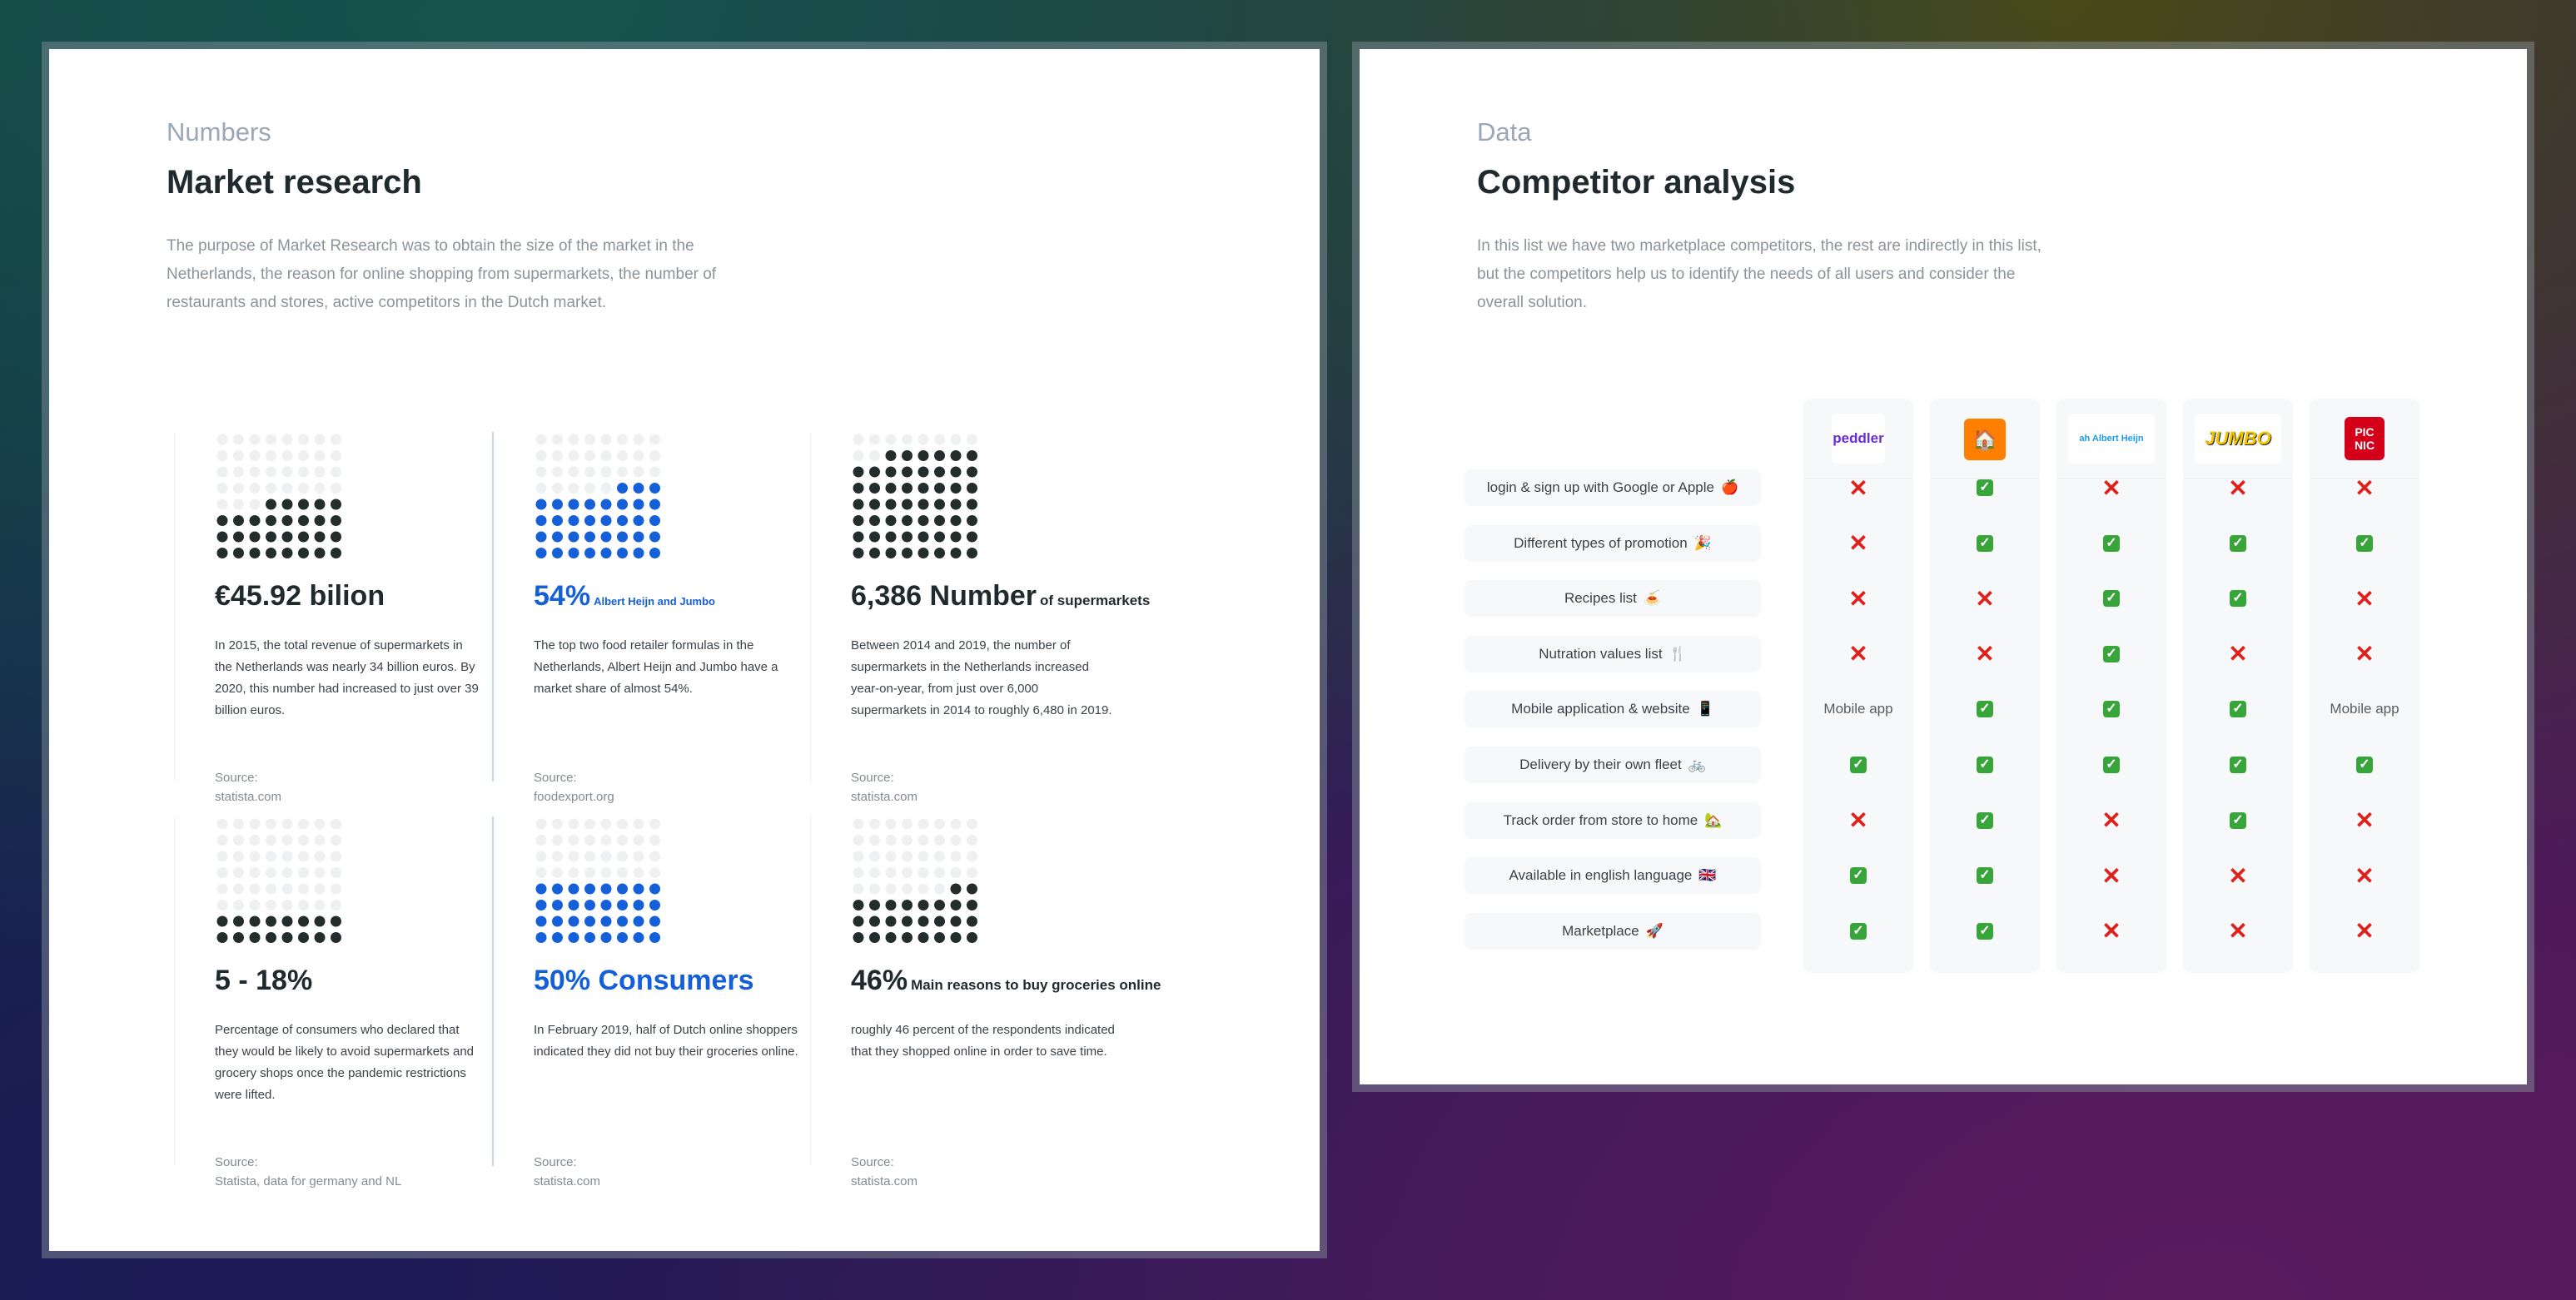 This screenshot has height=1300, width=2576. I want to click on feature-emoji-icon: 🍝, so click(1652, 598).